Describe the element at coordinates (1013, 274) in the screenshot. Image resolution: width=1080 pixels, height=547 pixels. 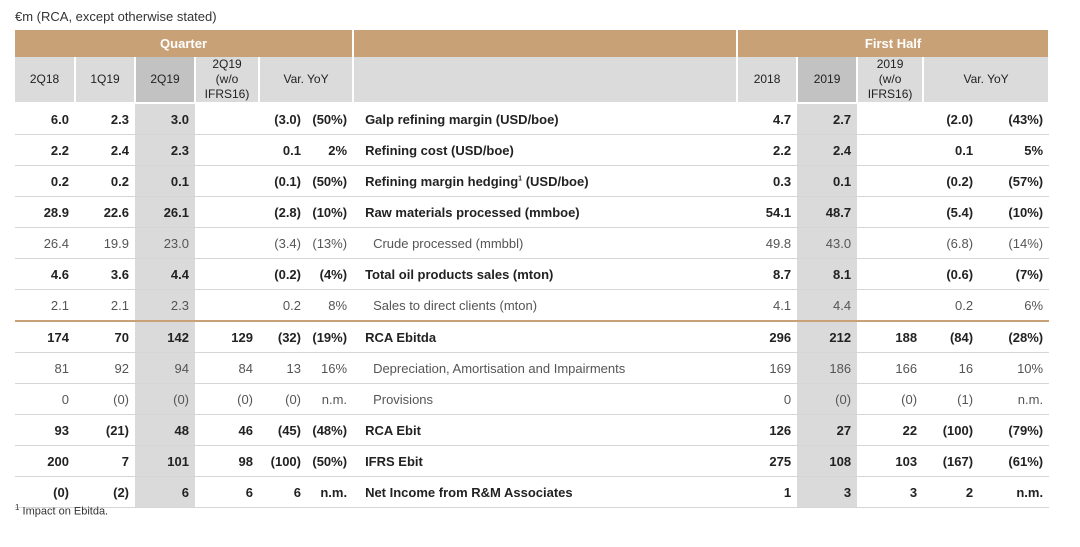
I see `cell-h-var-pct: (7%)` at that location.